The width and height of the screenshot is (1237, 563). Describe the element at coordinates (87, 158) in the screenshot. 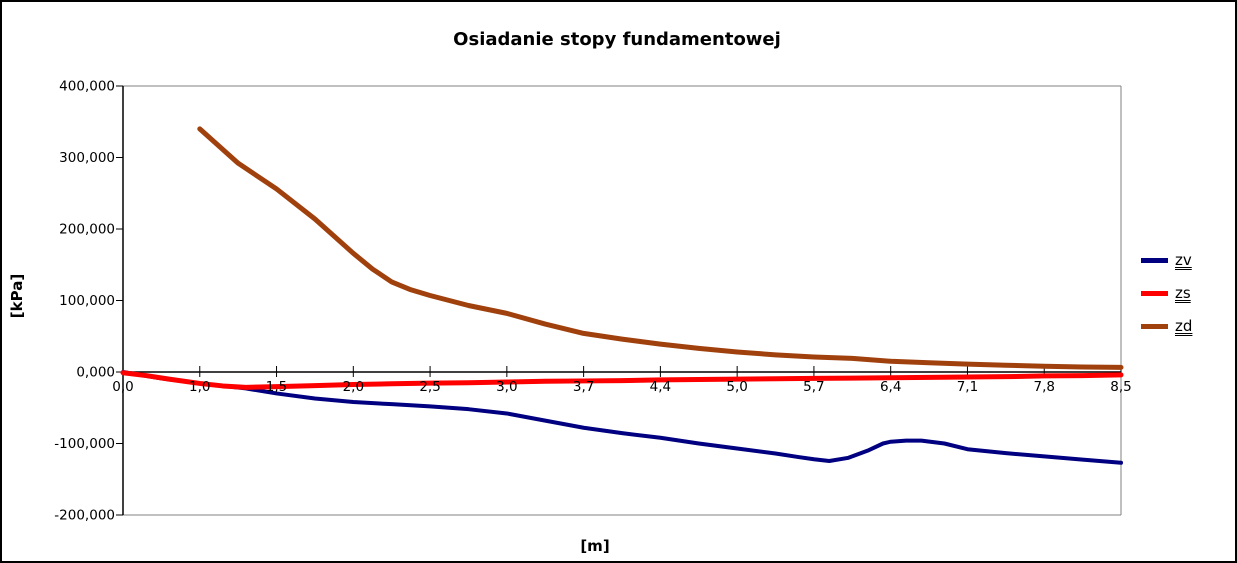

I see `y-tick-label: 300,000` at that location.